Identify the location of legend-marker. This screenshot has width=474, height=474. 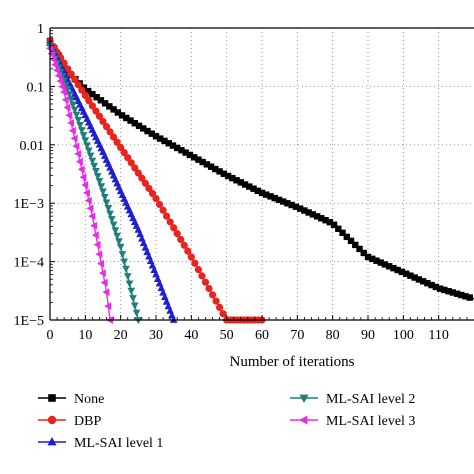
(52, 441).